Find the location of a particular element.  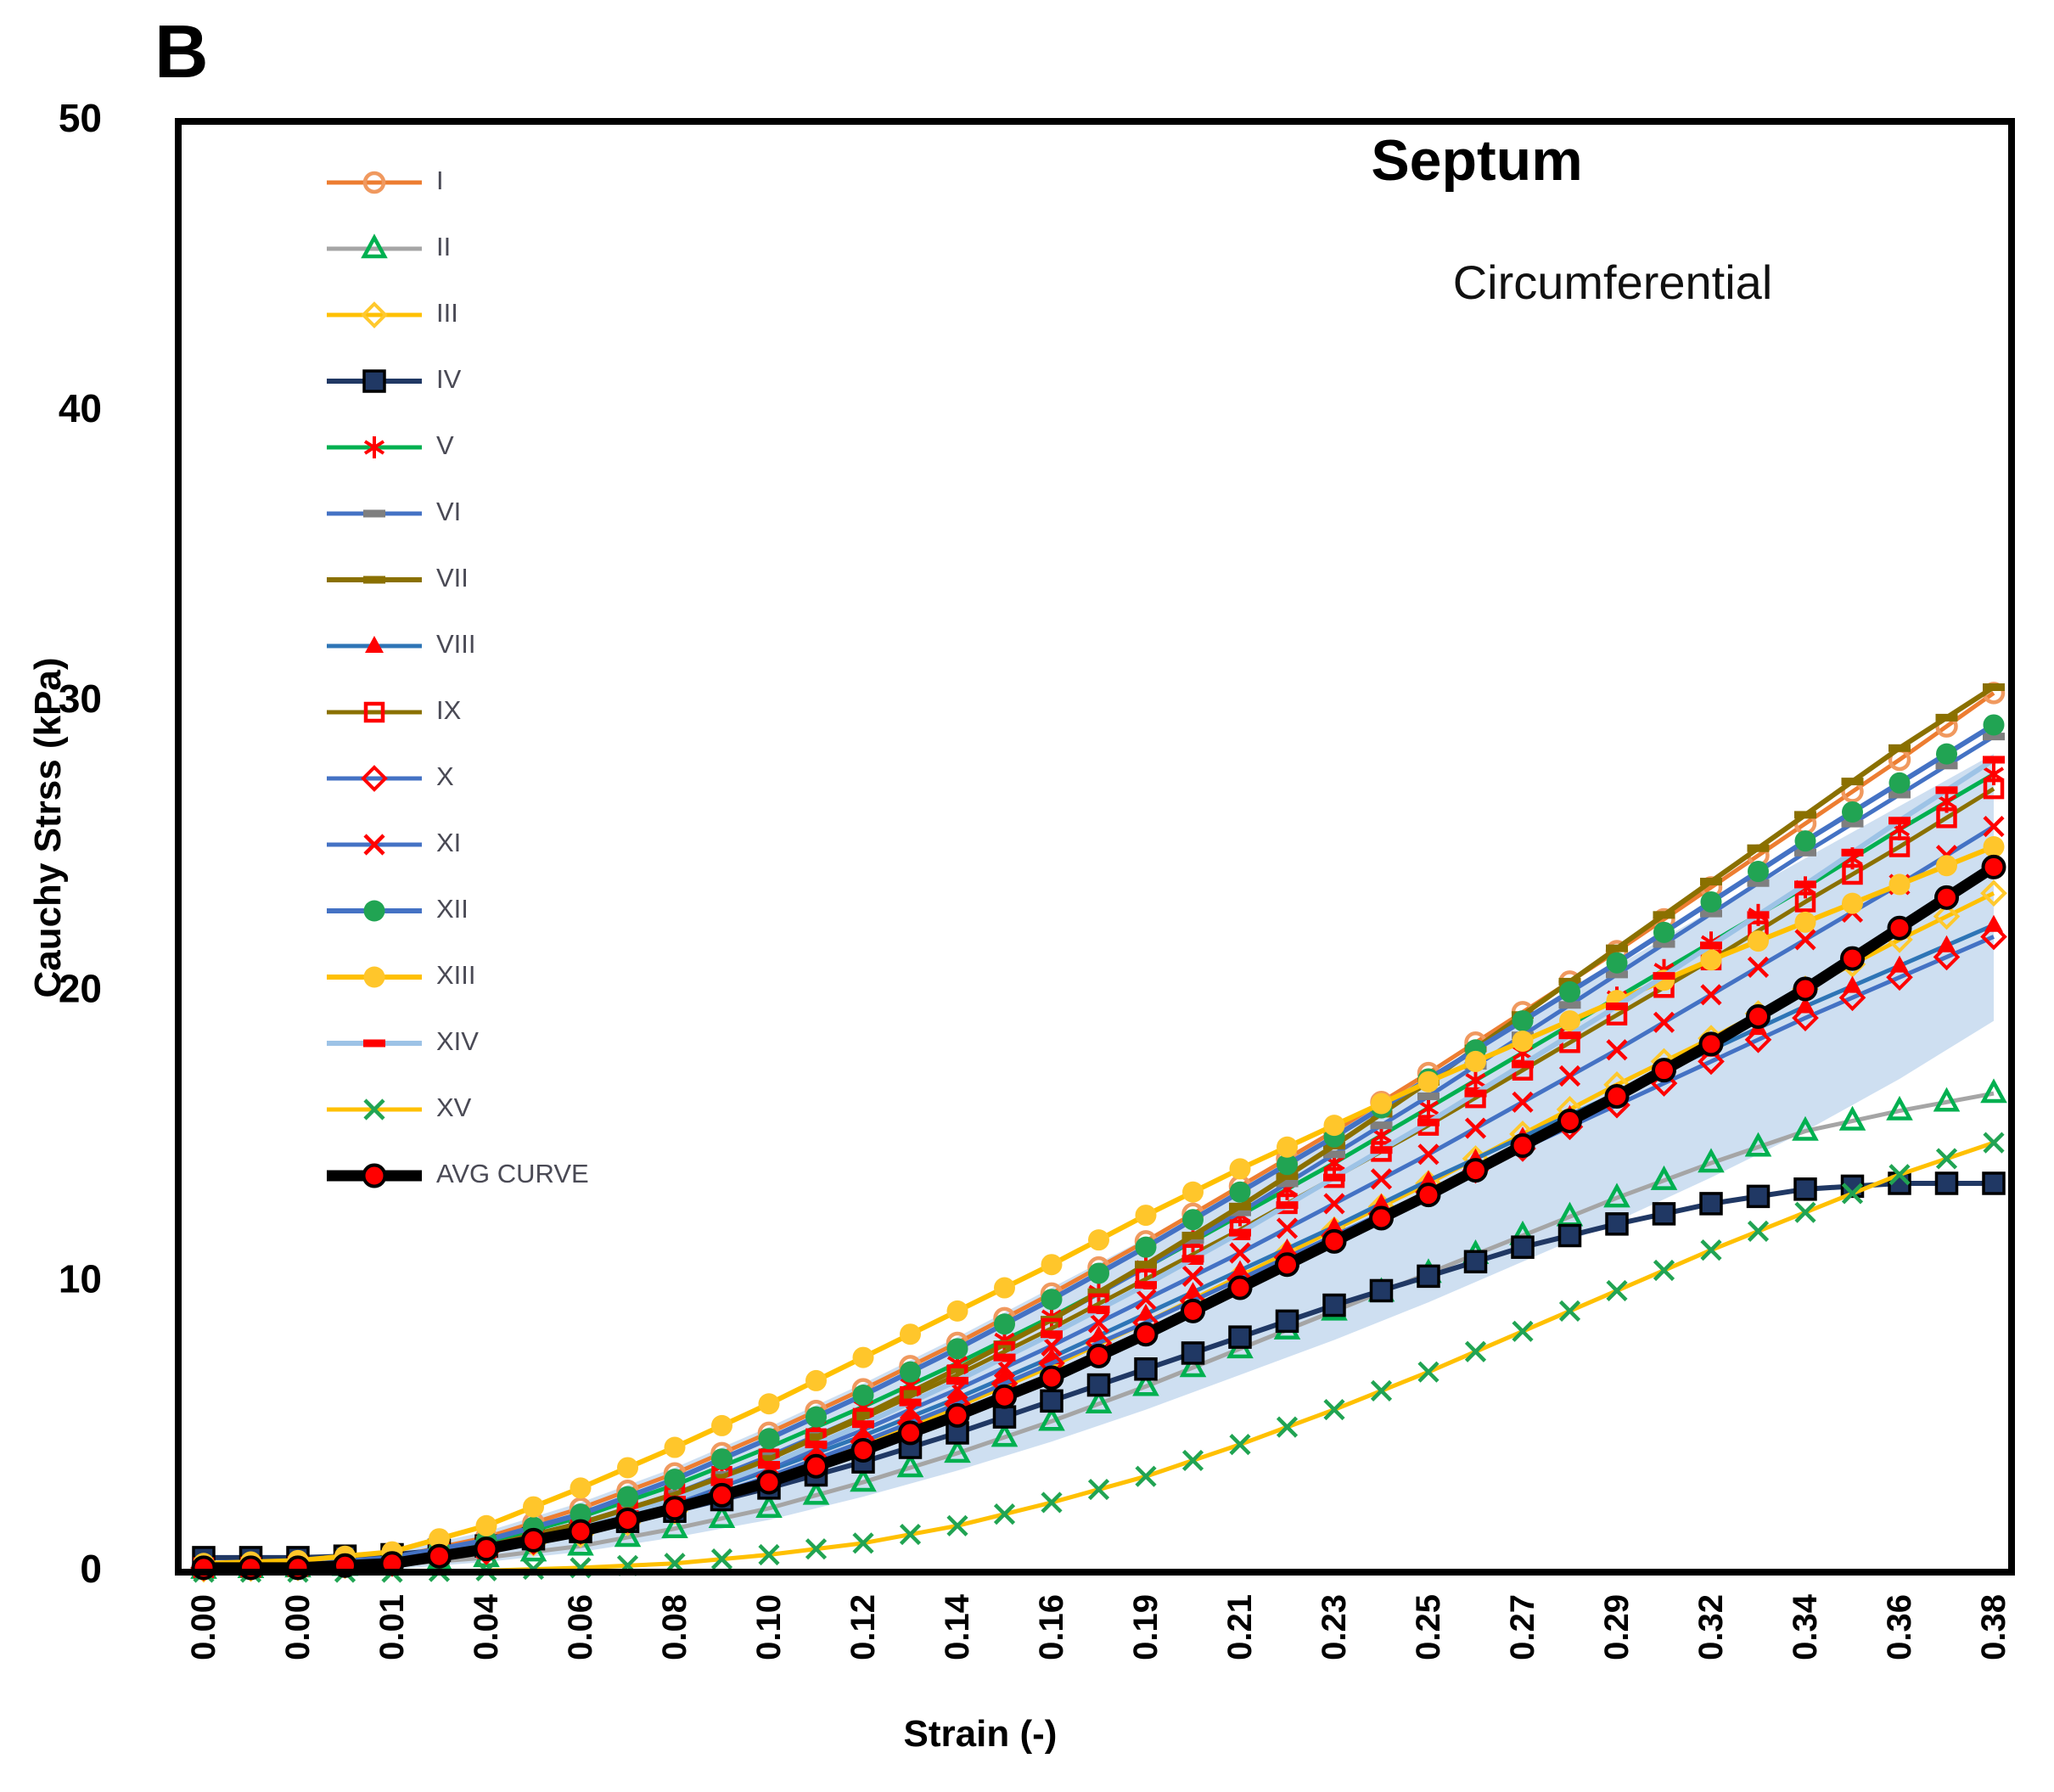

legend-item-IV: IV is located at coordinates (394, 379).